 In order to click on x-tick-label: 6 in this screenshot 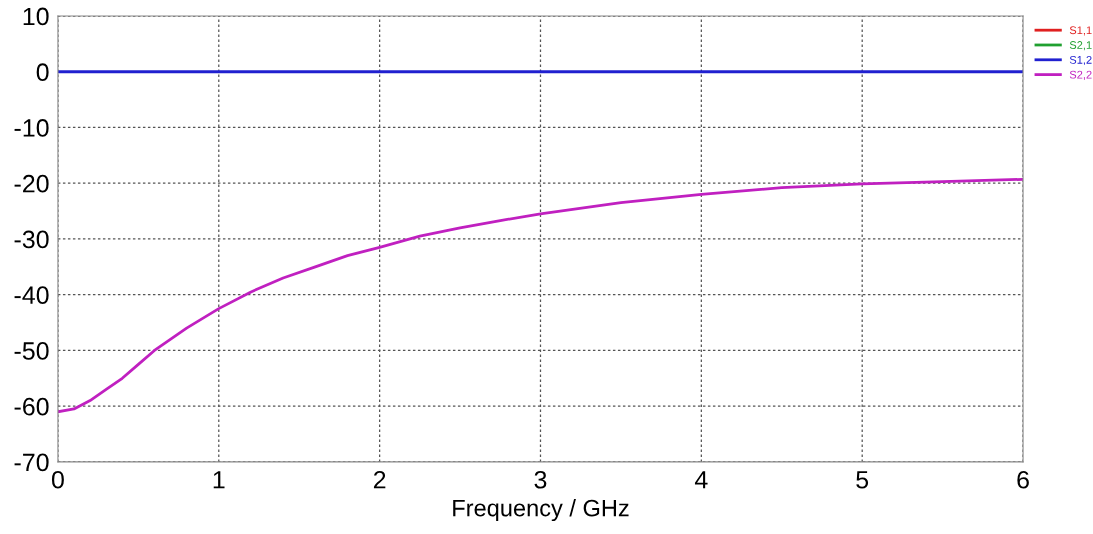, I will do `click(1023, 479)`.